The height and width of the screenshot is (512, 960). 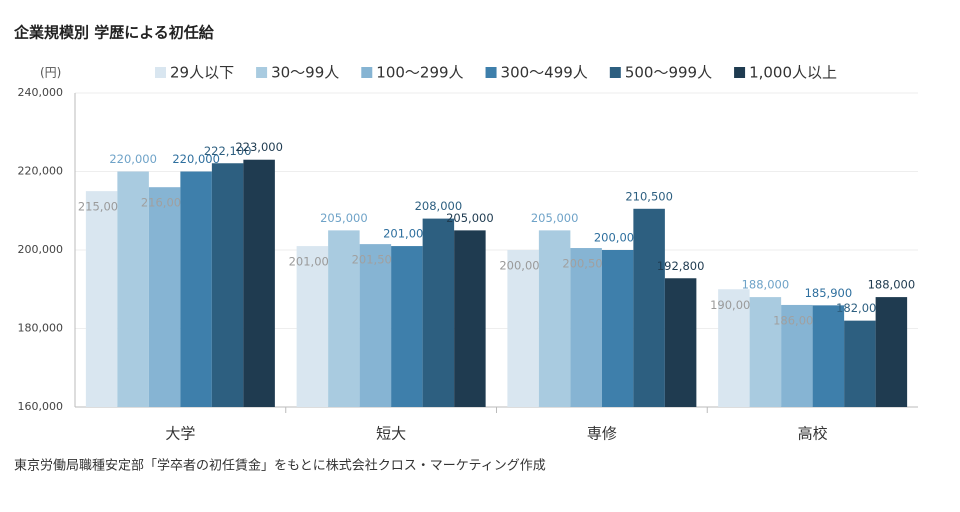 What do you see at coordinates (102, 207) in the screenshot?
I see `data-label: 215,000` at bounding box center [102, 207].